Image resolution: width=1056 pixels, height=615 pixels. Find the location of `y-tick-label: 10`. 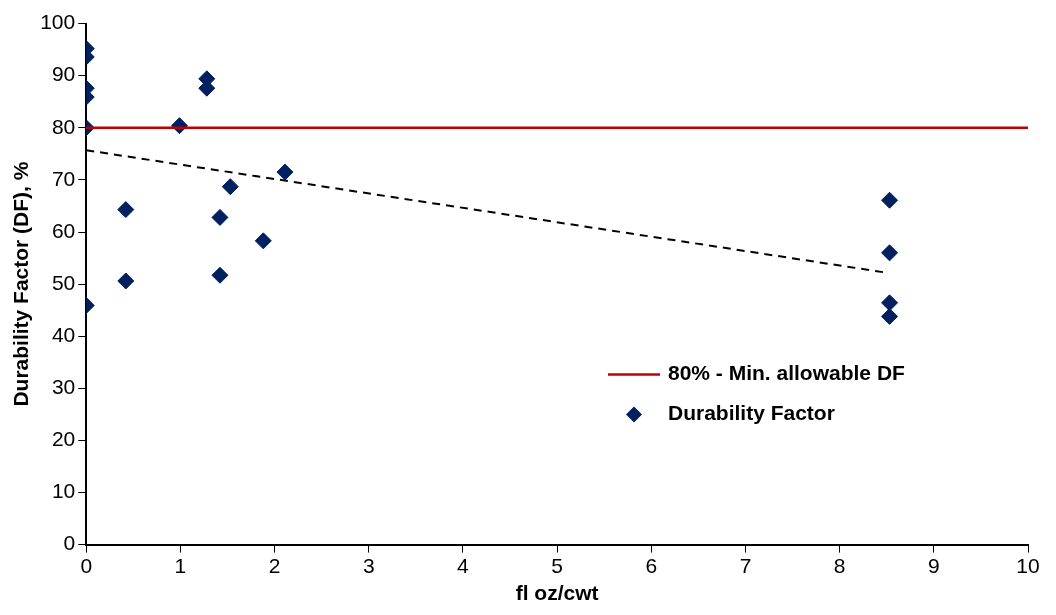

y-tick-label: 10 is located at coordinates (63, 491).